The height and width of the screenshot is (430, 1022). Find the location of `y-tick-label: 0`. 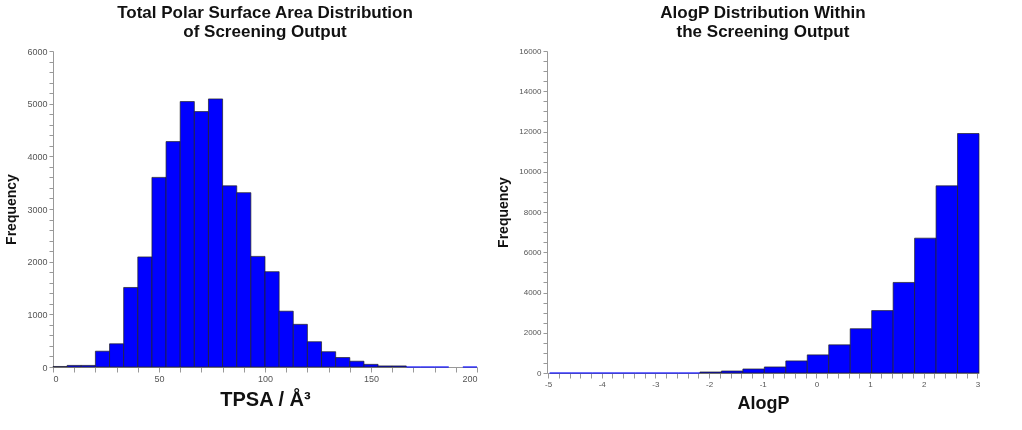

y-tick-label: 0 is located at coordinates (45, 367).